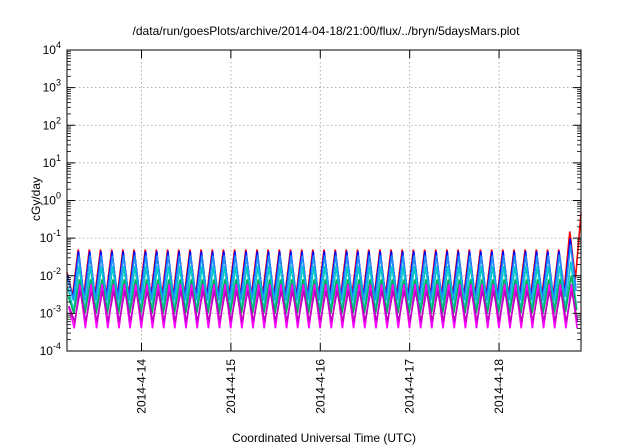 The height and width of the screenshot is (448, 640). What do you see at coordinates (231, 386) in the screenshot?
I see `x-tick-label: 2014-4-15` at bounding box center [231, 386].